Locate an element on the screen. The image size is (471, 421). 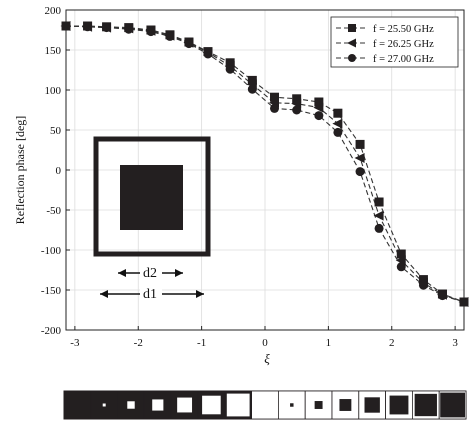
legend-label: f = 25.50 GHz is located at coordinates (403, 29).